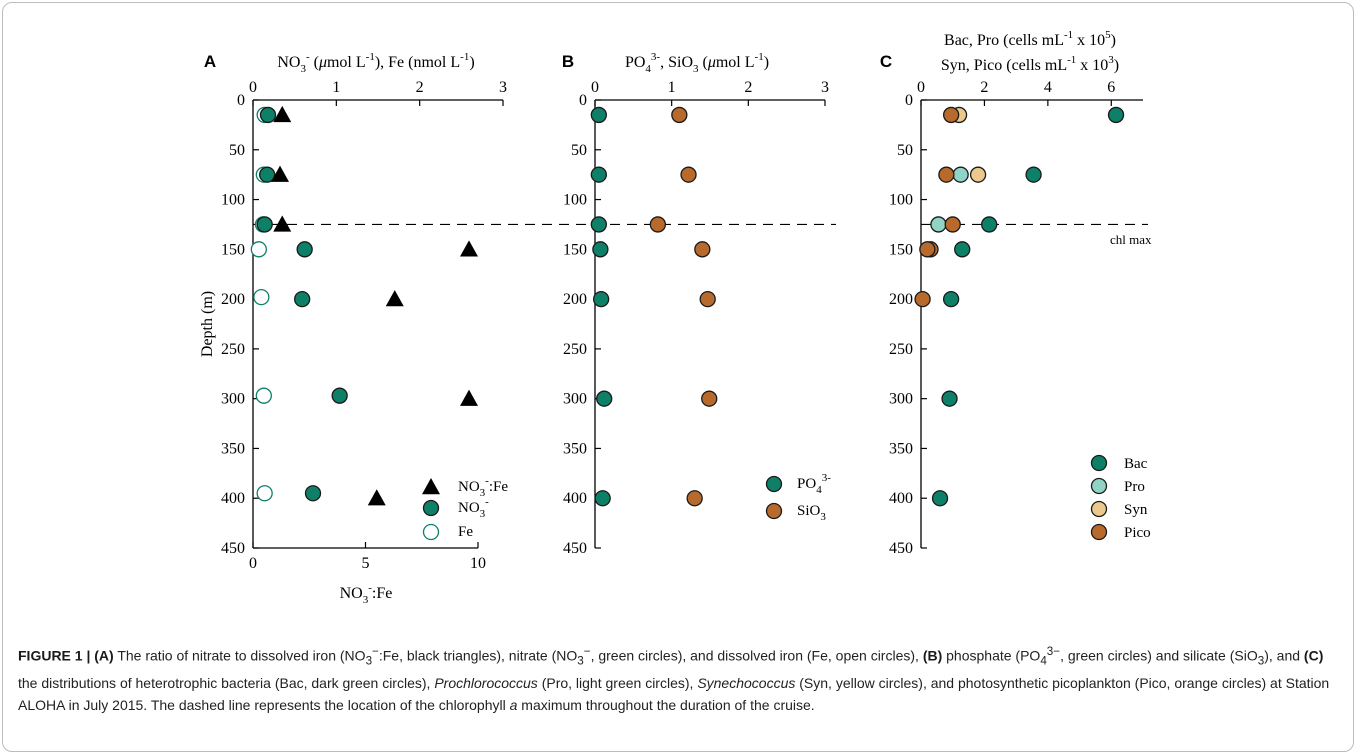 The width and height of the screenshot is (1358, 756). What do you see at coordinates (473, 508) in the screenshot?
I see `legend-nitrate-label: NO3-` at bounding box center [473, 508].